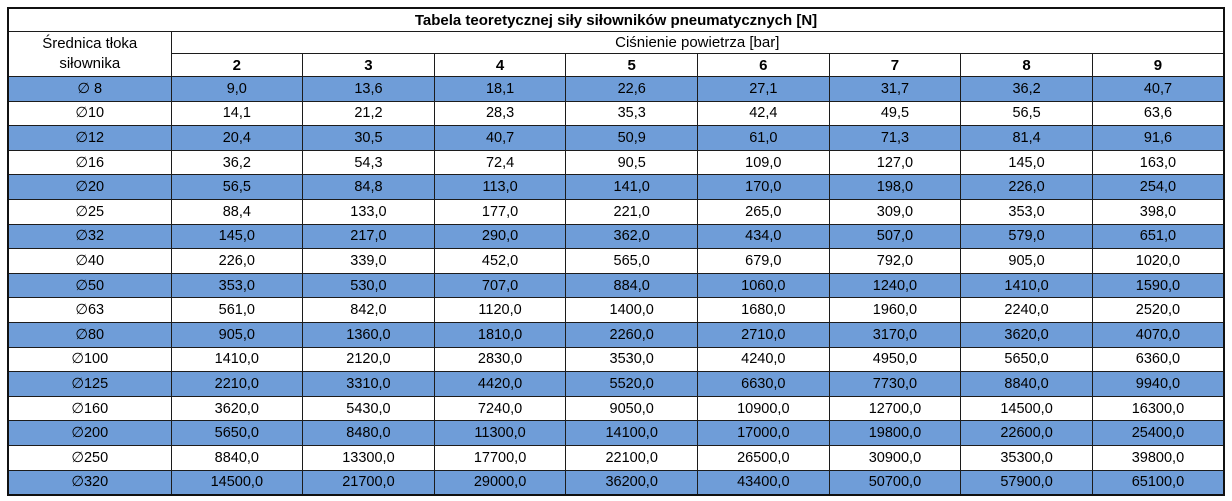  Describe the element at coordinates (237, 89) in the screenshot. I see `force-value-cell: 9,0` at that location.